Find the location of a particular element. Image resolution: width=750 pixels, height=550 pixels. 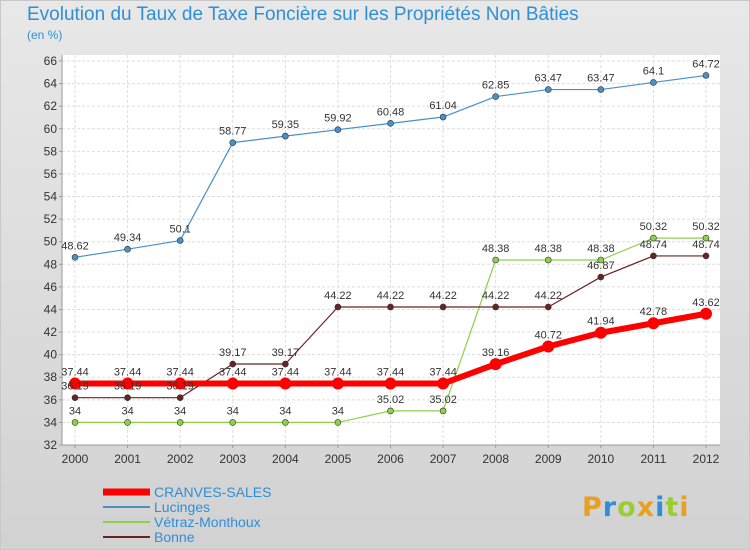

y-tick-label: 42 is located at coordinates (51, 332).